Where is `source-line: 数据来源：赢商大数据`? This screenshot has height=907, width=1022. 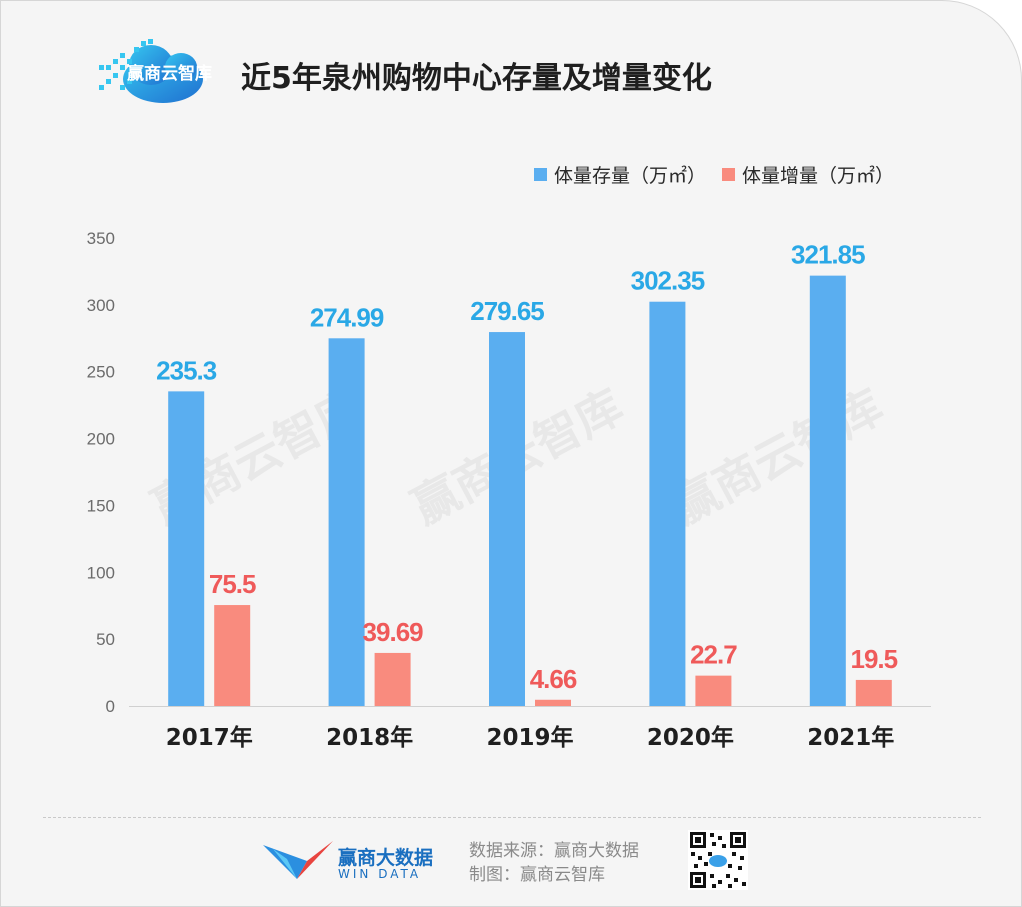
source-line: 数据来源：赢商大数据 is located at coordinates (554, 851).